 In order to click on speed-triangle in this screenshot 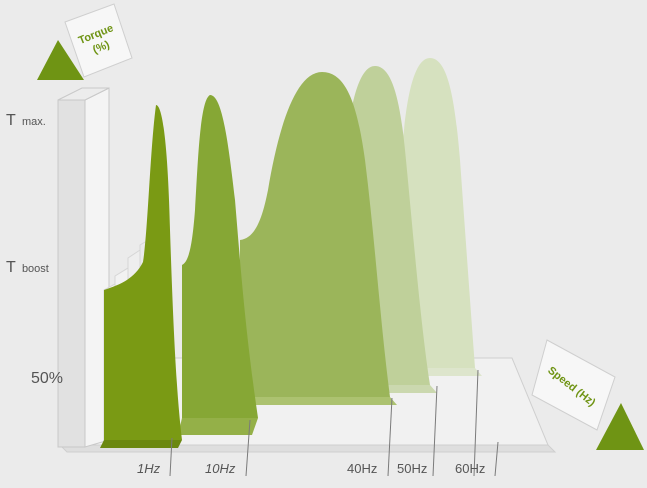, I will do `click(620, 426)`.